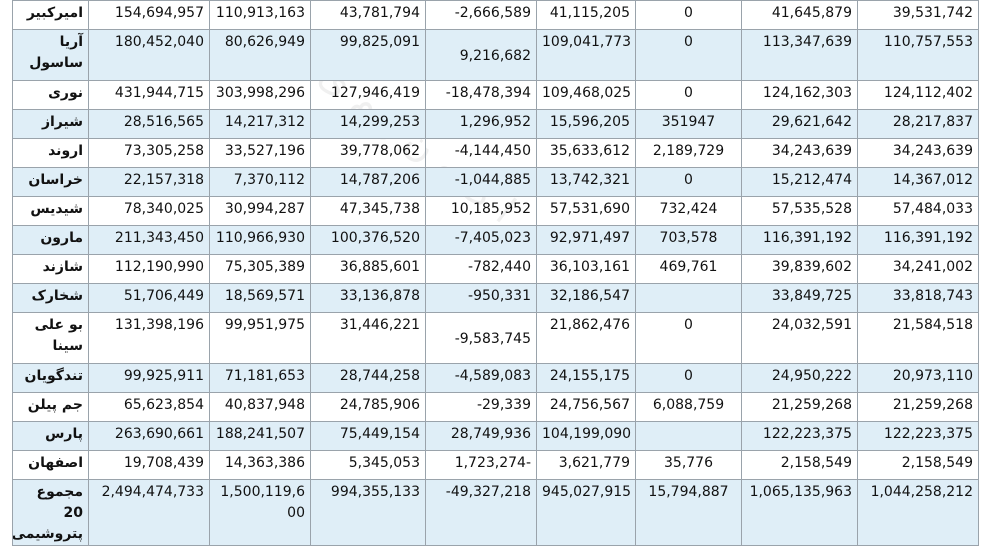 The width and height of the screenshot is (996, 546). I want to click on cell: 180,452,040, so click(149, 55).